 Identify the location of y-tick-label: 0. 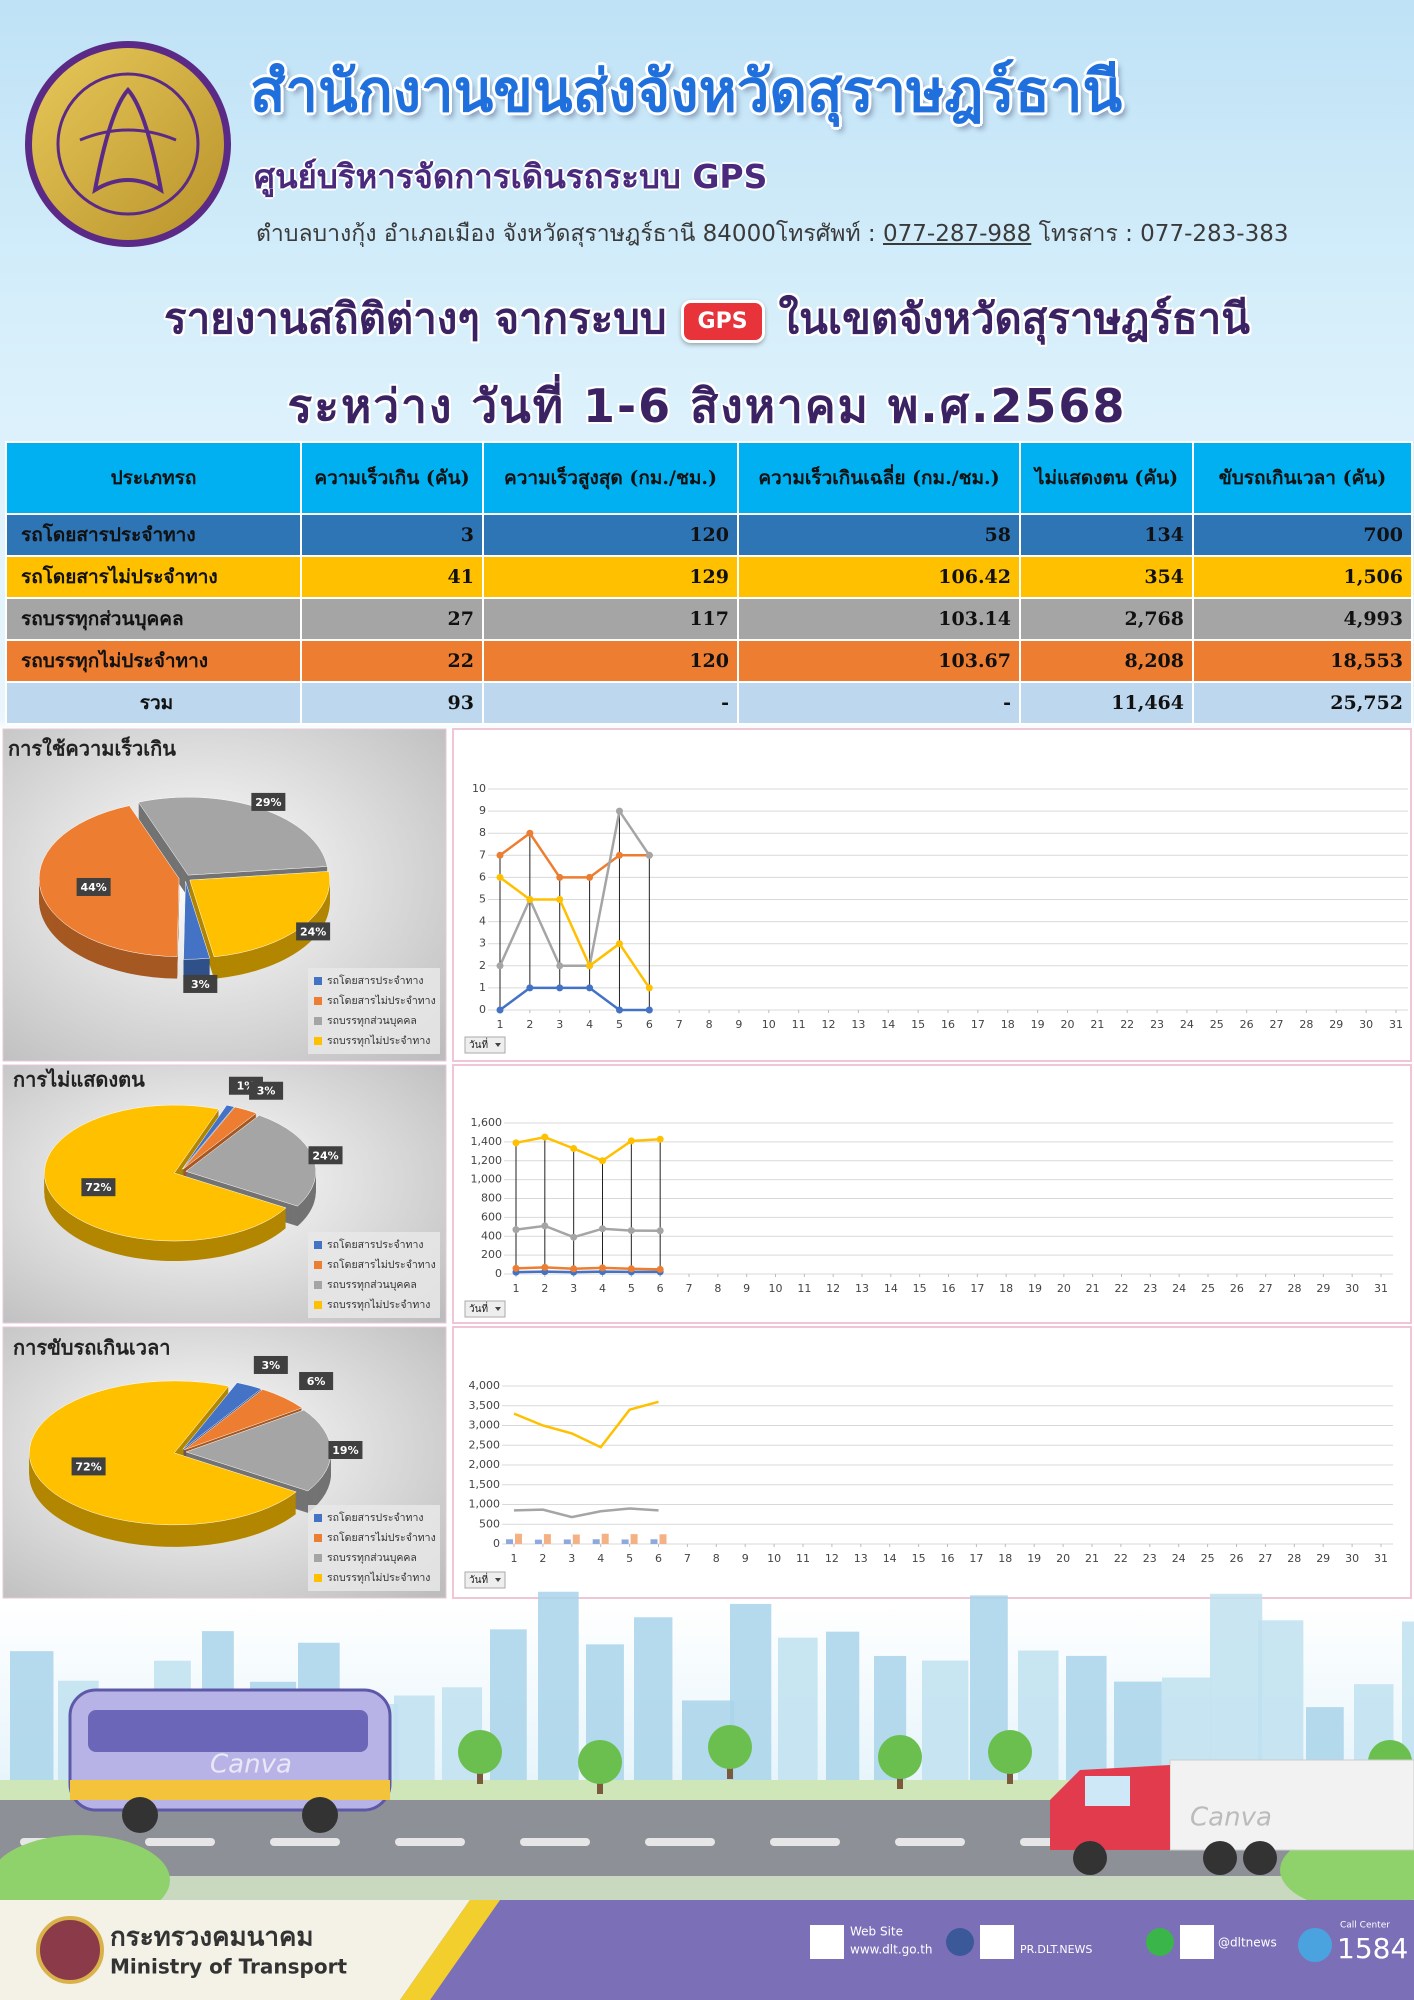
(498, 1273).